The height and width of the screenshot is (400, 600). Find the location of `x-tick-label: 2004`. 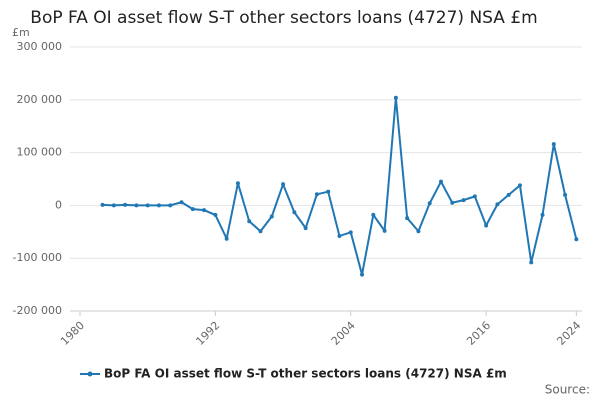

x-tick-label: 2004 is located at coordinates (343, 333).